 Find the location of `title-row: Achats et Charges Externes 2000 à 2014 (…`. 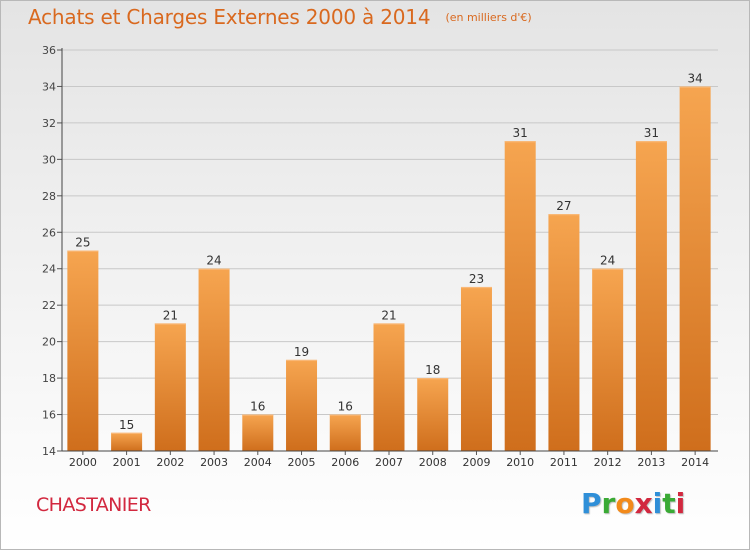

title-row: Achats et Charges Externes 2000 à 2014 (… is located at coordinates (280, 17).